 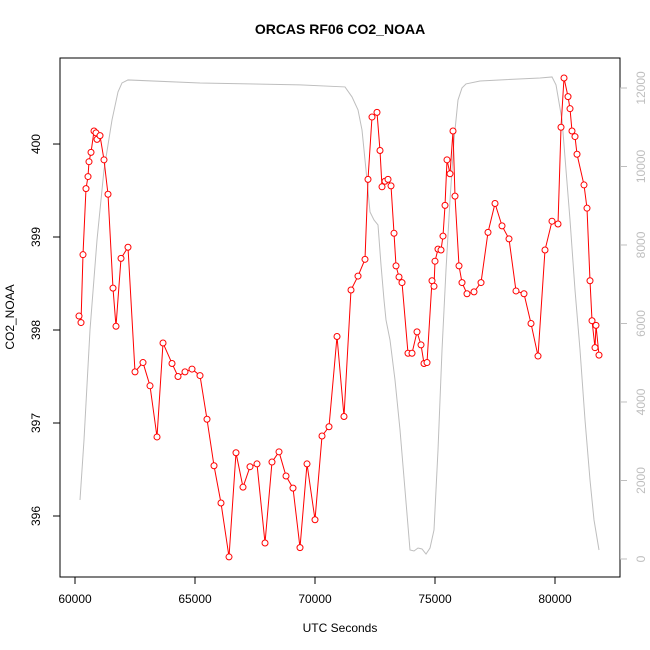 What do you see at coordinates (315, 599) in the screenshot?
I see `x-tick-label: 70000` at bounding box center [315, 599].